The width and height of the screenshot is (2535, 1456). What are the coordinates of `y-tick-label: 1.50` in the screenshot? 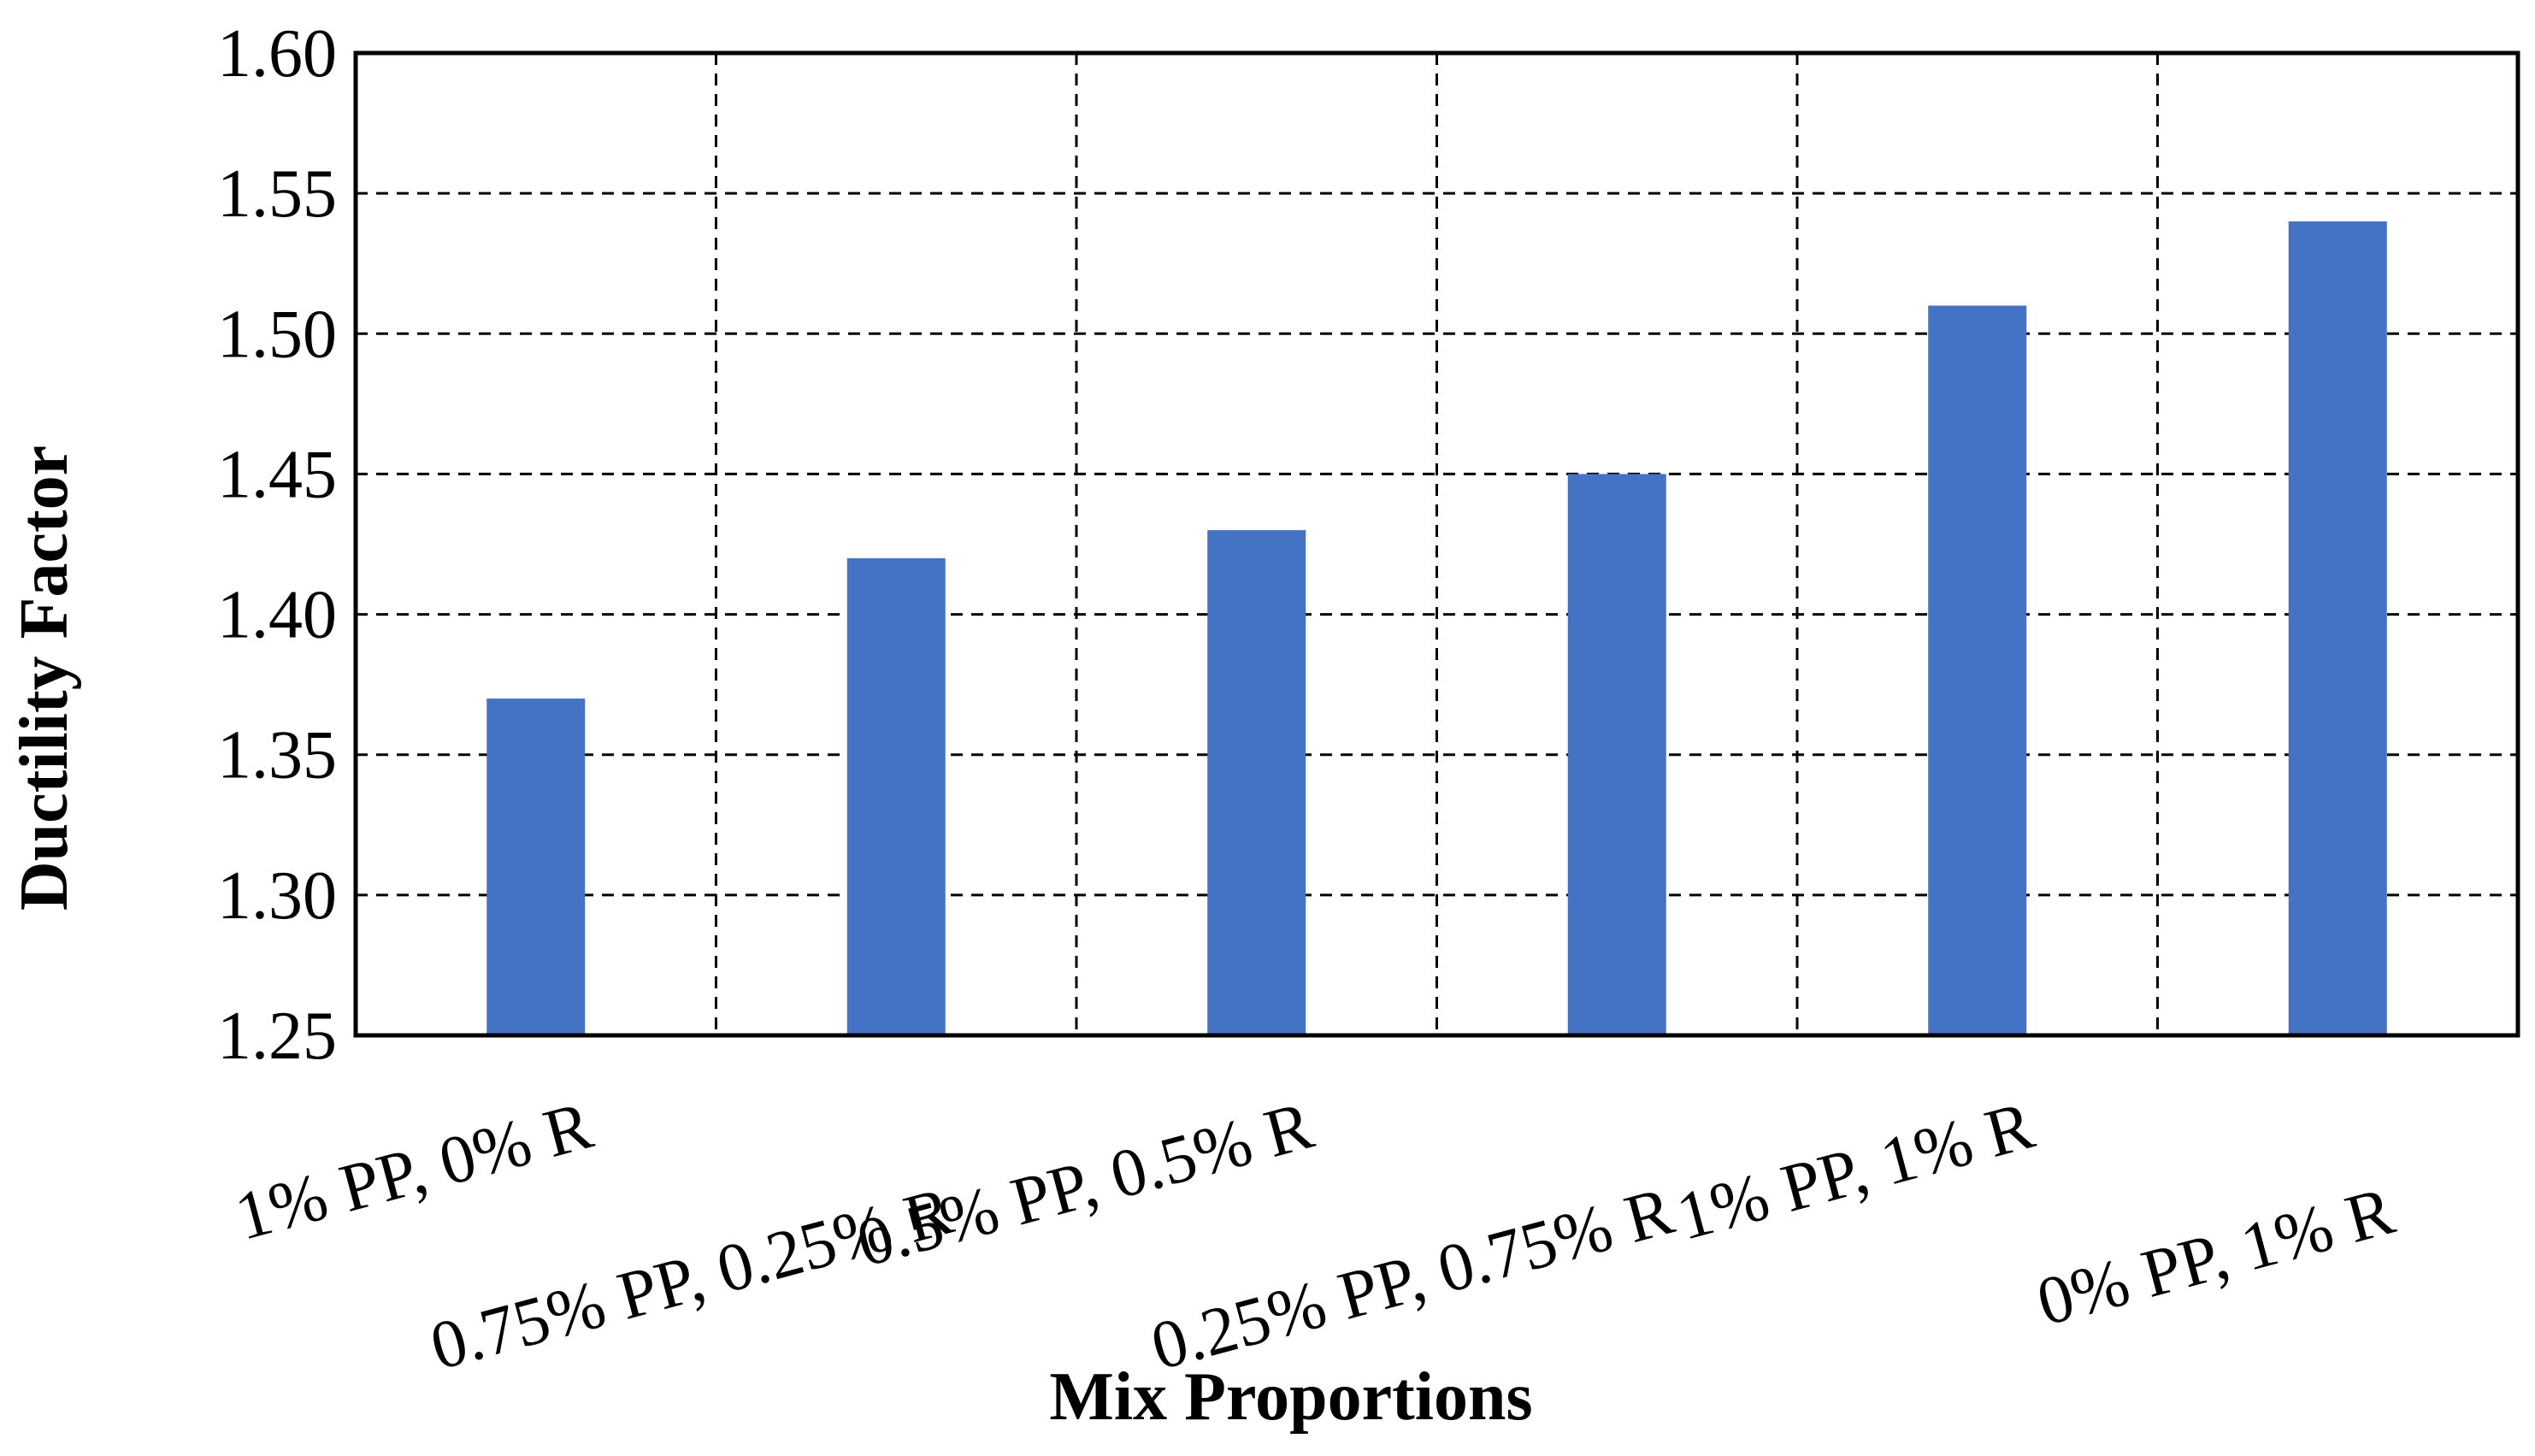 It's located at (277, 334).